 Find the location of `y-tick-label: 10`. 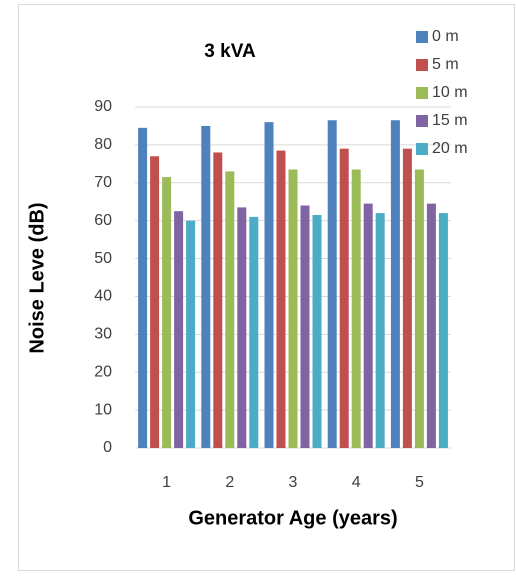

y-tick-label: 10 is located at coordinates (103, 409).